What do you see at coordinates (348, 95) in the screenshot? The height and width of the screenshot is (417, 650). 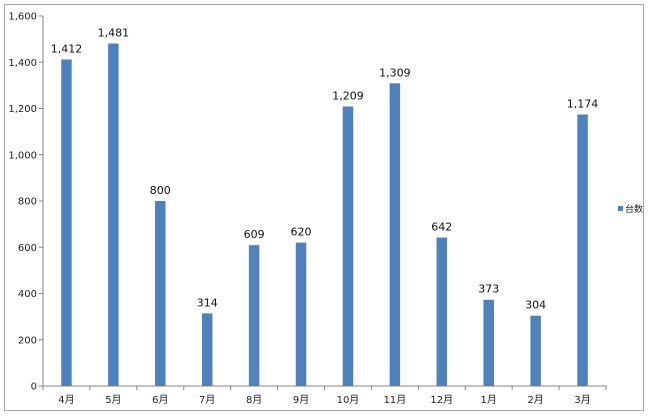 I see `data-label: 1,209` at bounding box center [348, 95].